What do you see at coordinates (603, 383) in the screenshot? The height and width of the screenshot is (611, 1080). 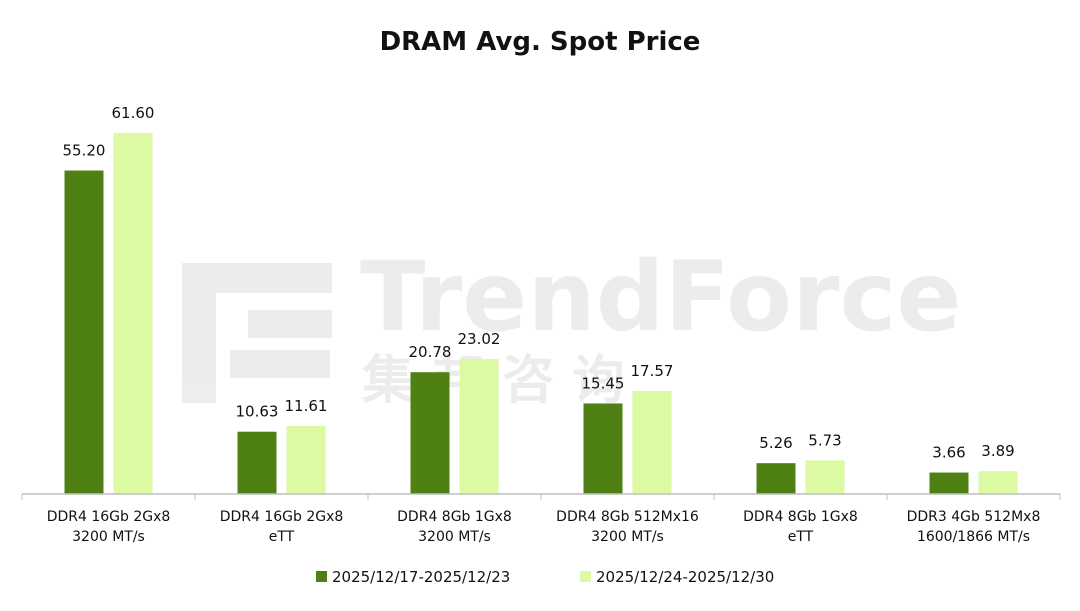 I see `value-label-1-4: 15.45` at bounding box center [603, 383].